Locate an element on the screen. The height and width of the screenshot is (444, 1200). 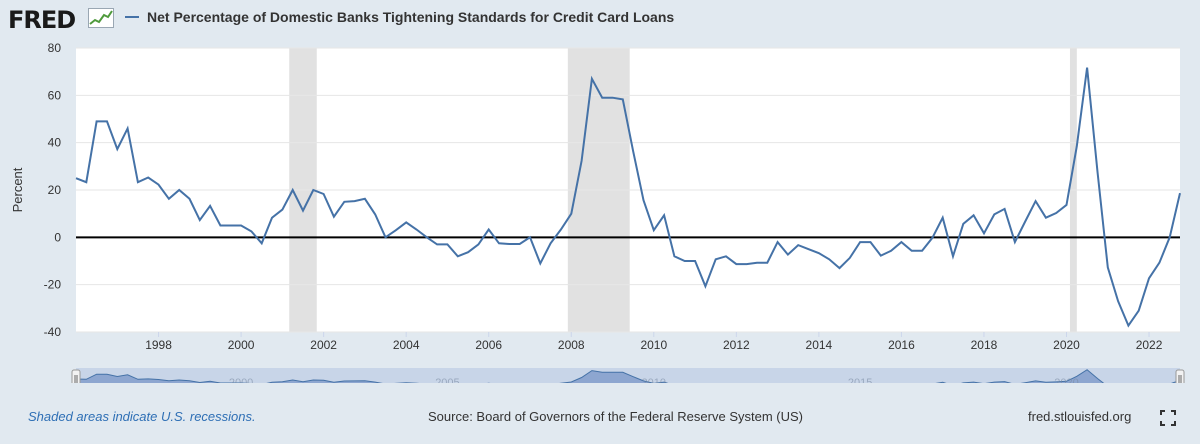
navigator-label: 2015 is located at coordinates (860, 380).